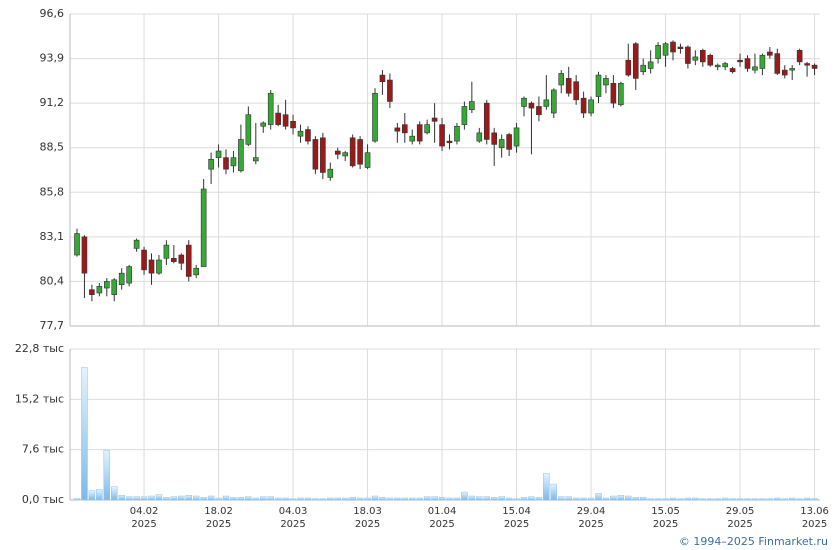 The image size is (840, 550). What do you see at coordinates (144, 518) in the screenshot?
I see `x-tick-label: 04.02 2025` at bounding box center [144, 518].